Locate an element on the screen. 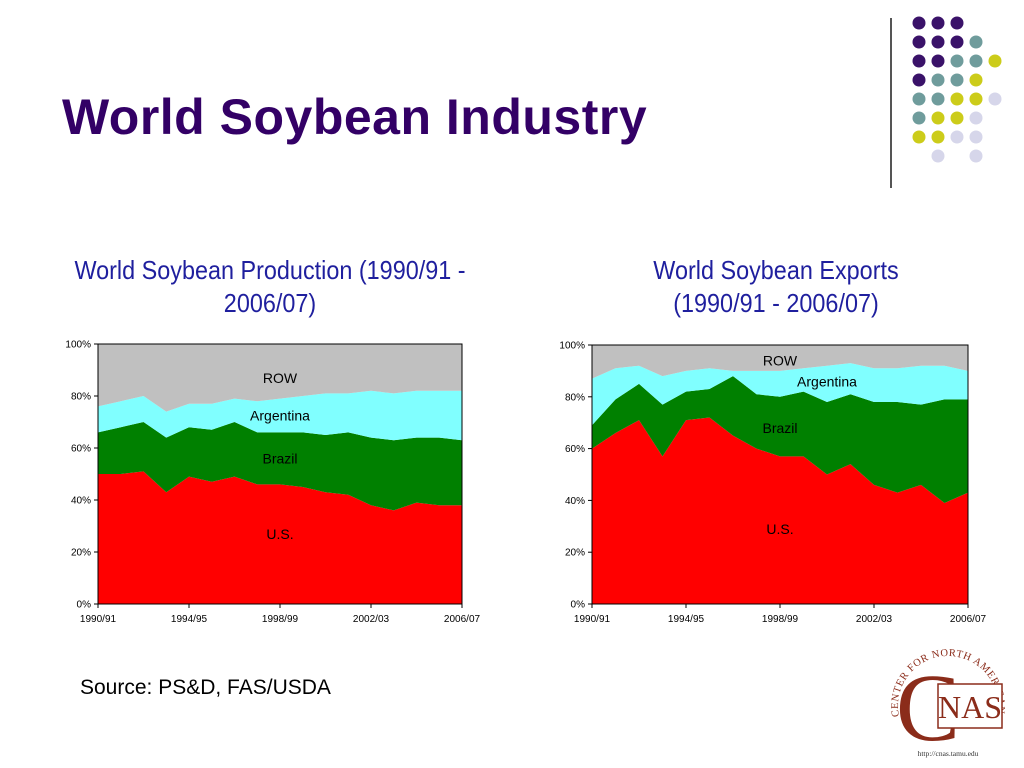 The image size is (1024, 768). production-series-label: ROW is located at coordinates (280, 378).